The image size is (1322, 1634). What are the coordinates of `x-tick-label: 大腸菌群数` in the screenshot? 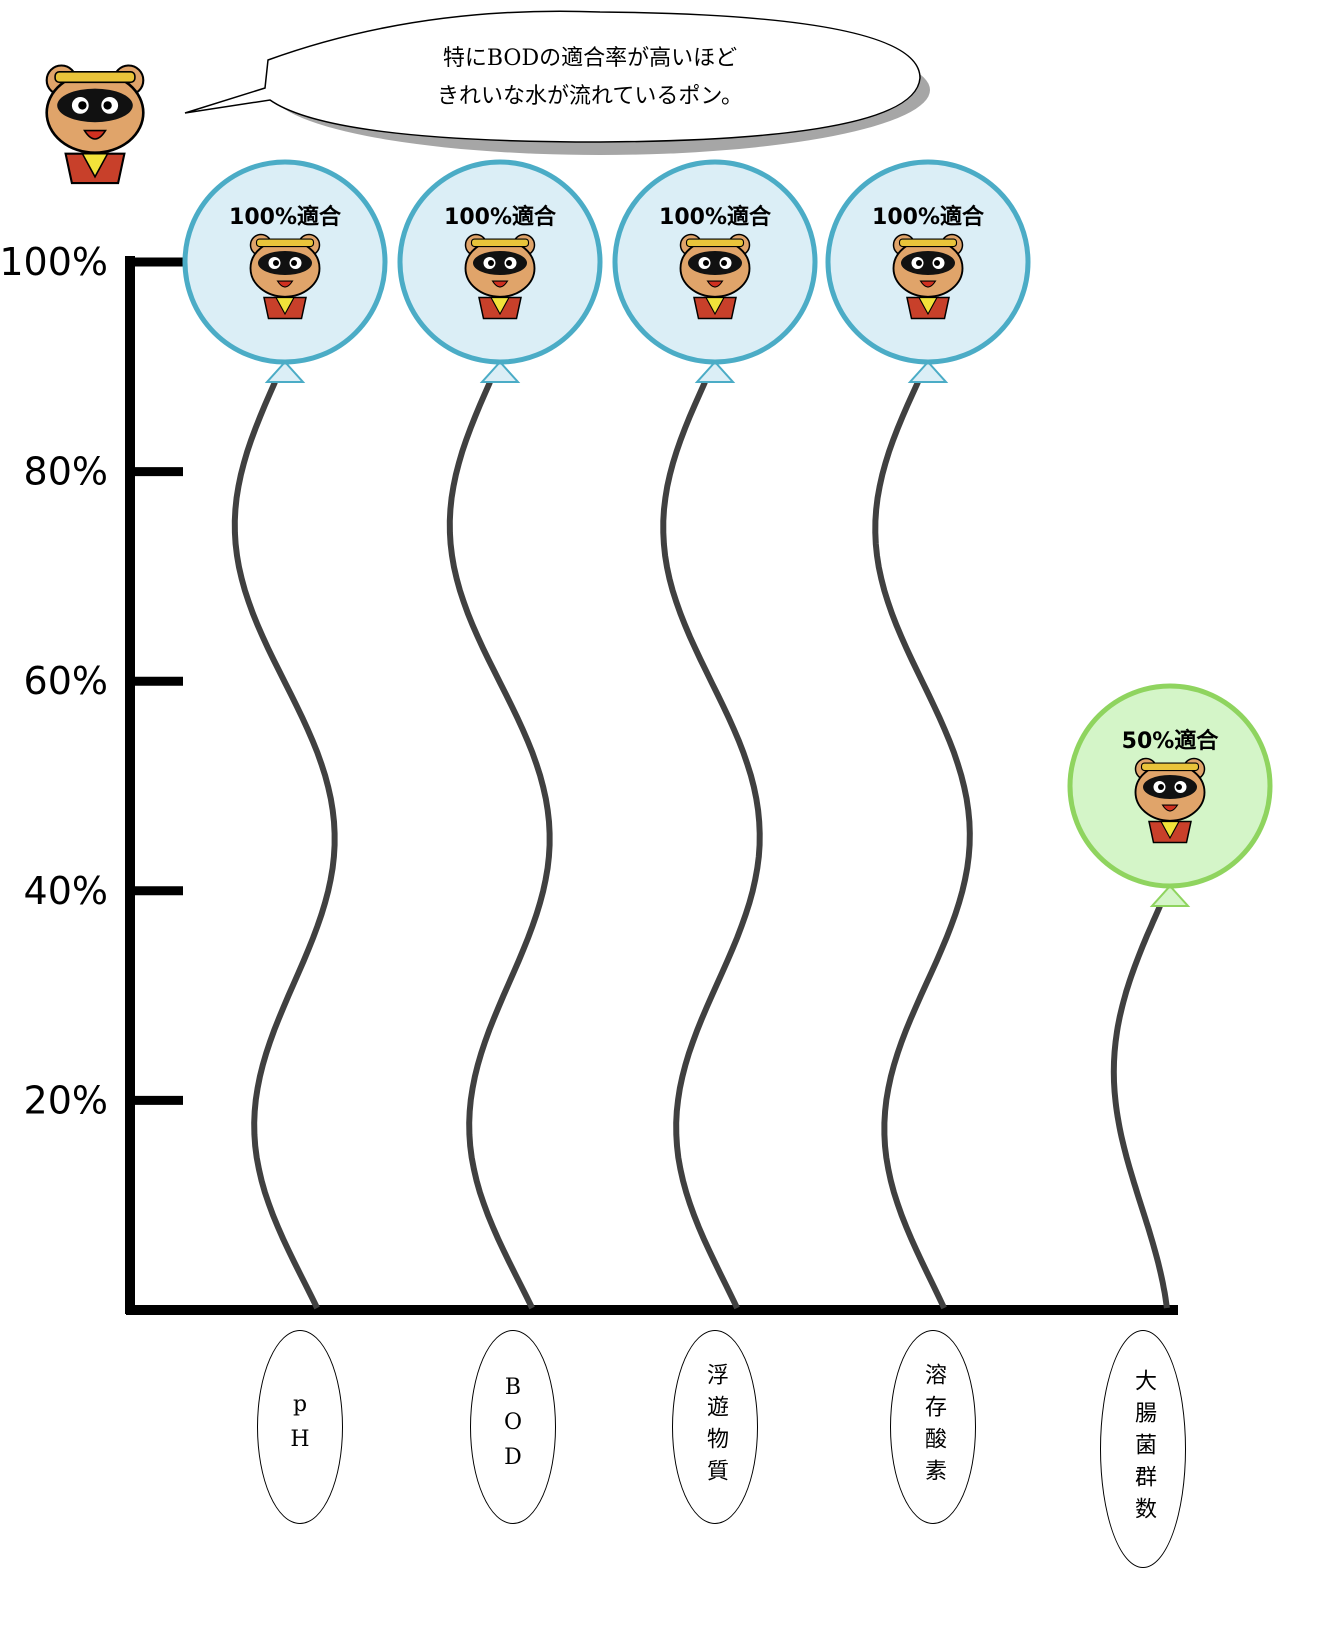 It's located at (1143, 1449).